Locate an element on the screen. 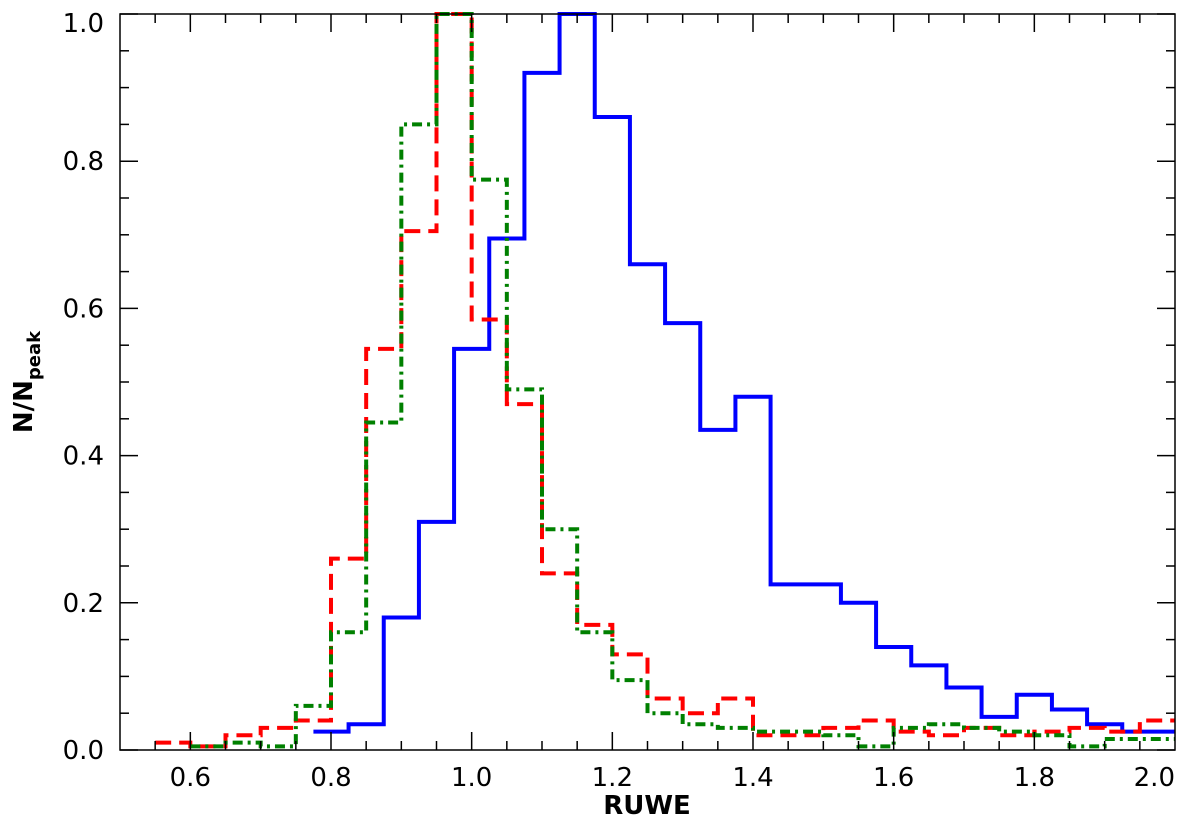 This screenshot has height=819, width=1200. y-axis-title: N/Npeak is located at coordinates (27, 381).